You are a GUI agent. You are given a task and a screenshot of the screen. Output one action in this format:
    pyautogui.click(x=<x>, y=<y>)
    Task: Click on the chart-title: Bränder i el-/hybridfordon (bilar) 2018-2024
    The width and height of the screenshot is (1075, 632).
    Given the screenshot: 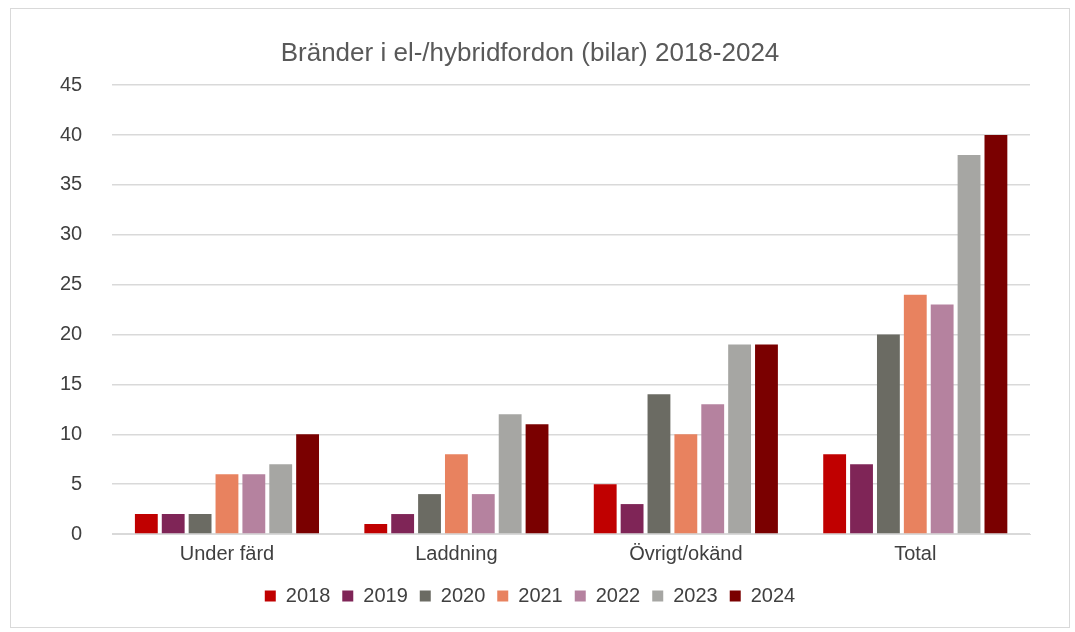 What is the action you would take?
    pyautogui.click(x=530, y=51)
    